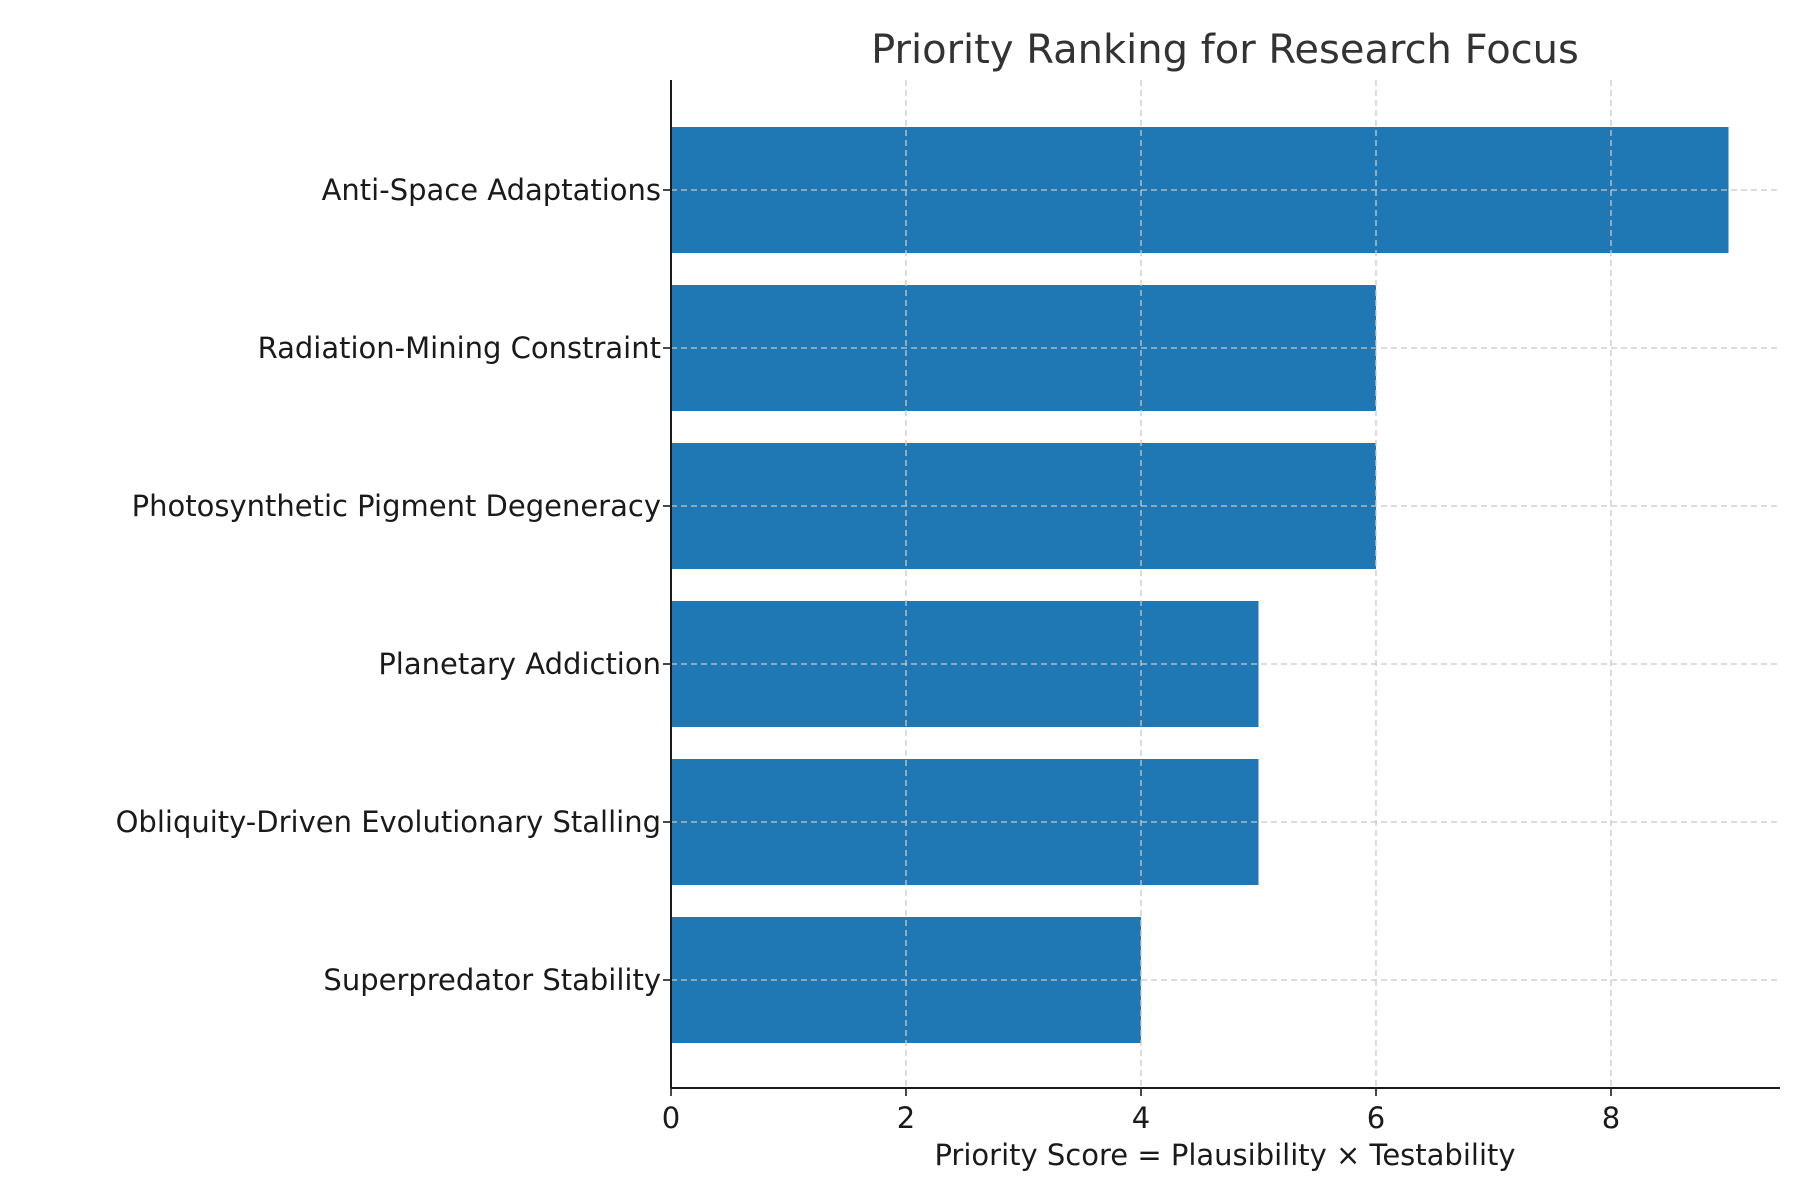  I want to click on y-tick-label: Obliquity-Driven Evolutionary Stalling, so click(388, 822).